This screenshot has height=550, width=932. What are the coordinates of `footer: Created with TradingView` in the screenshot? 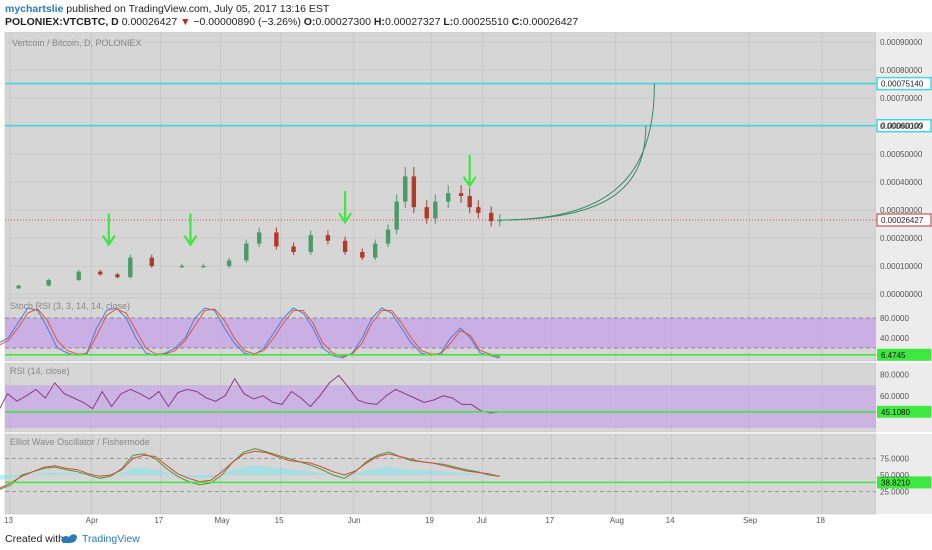 It's located at (466, 539).